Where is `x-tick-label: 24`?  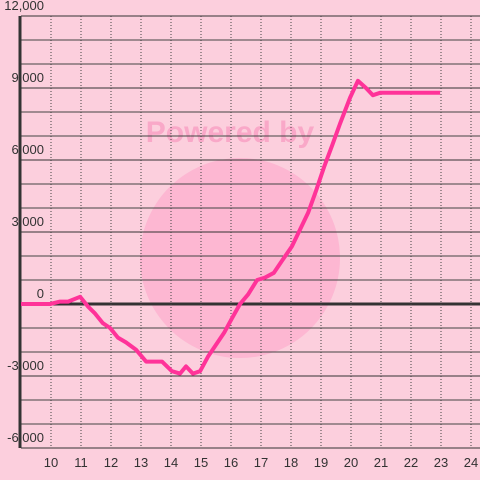
x-tick-label: 24 is located at coordinates (471, 462).